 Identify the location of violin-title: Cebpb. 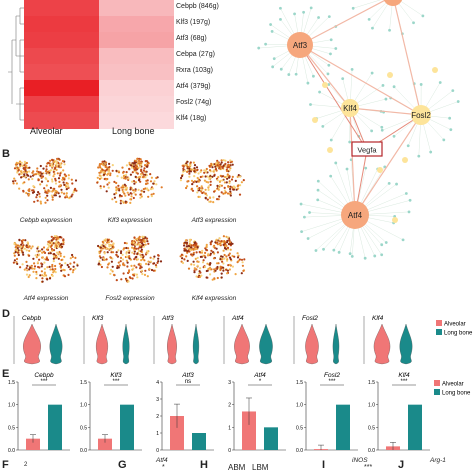
(32, 318).